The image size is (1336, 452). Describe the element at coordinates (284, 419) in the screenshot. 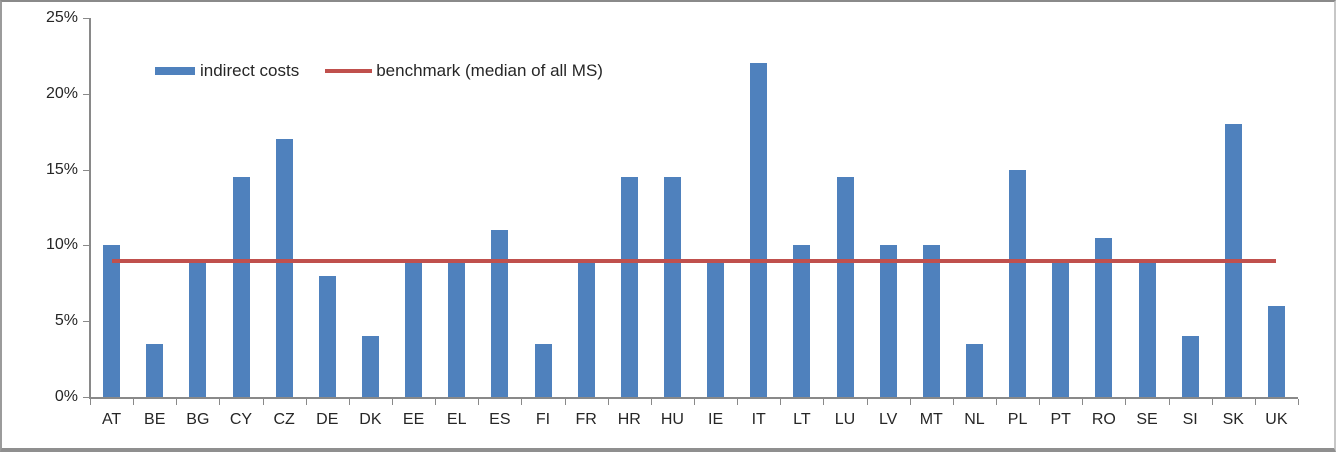

I see `x-axis-label-CZ: CZ` at that location.